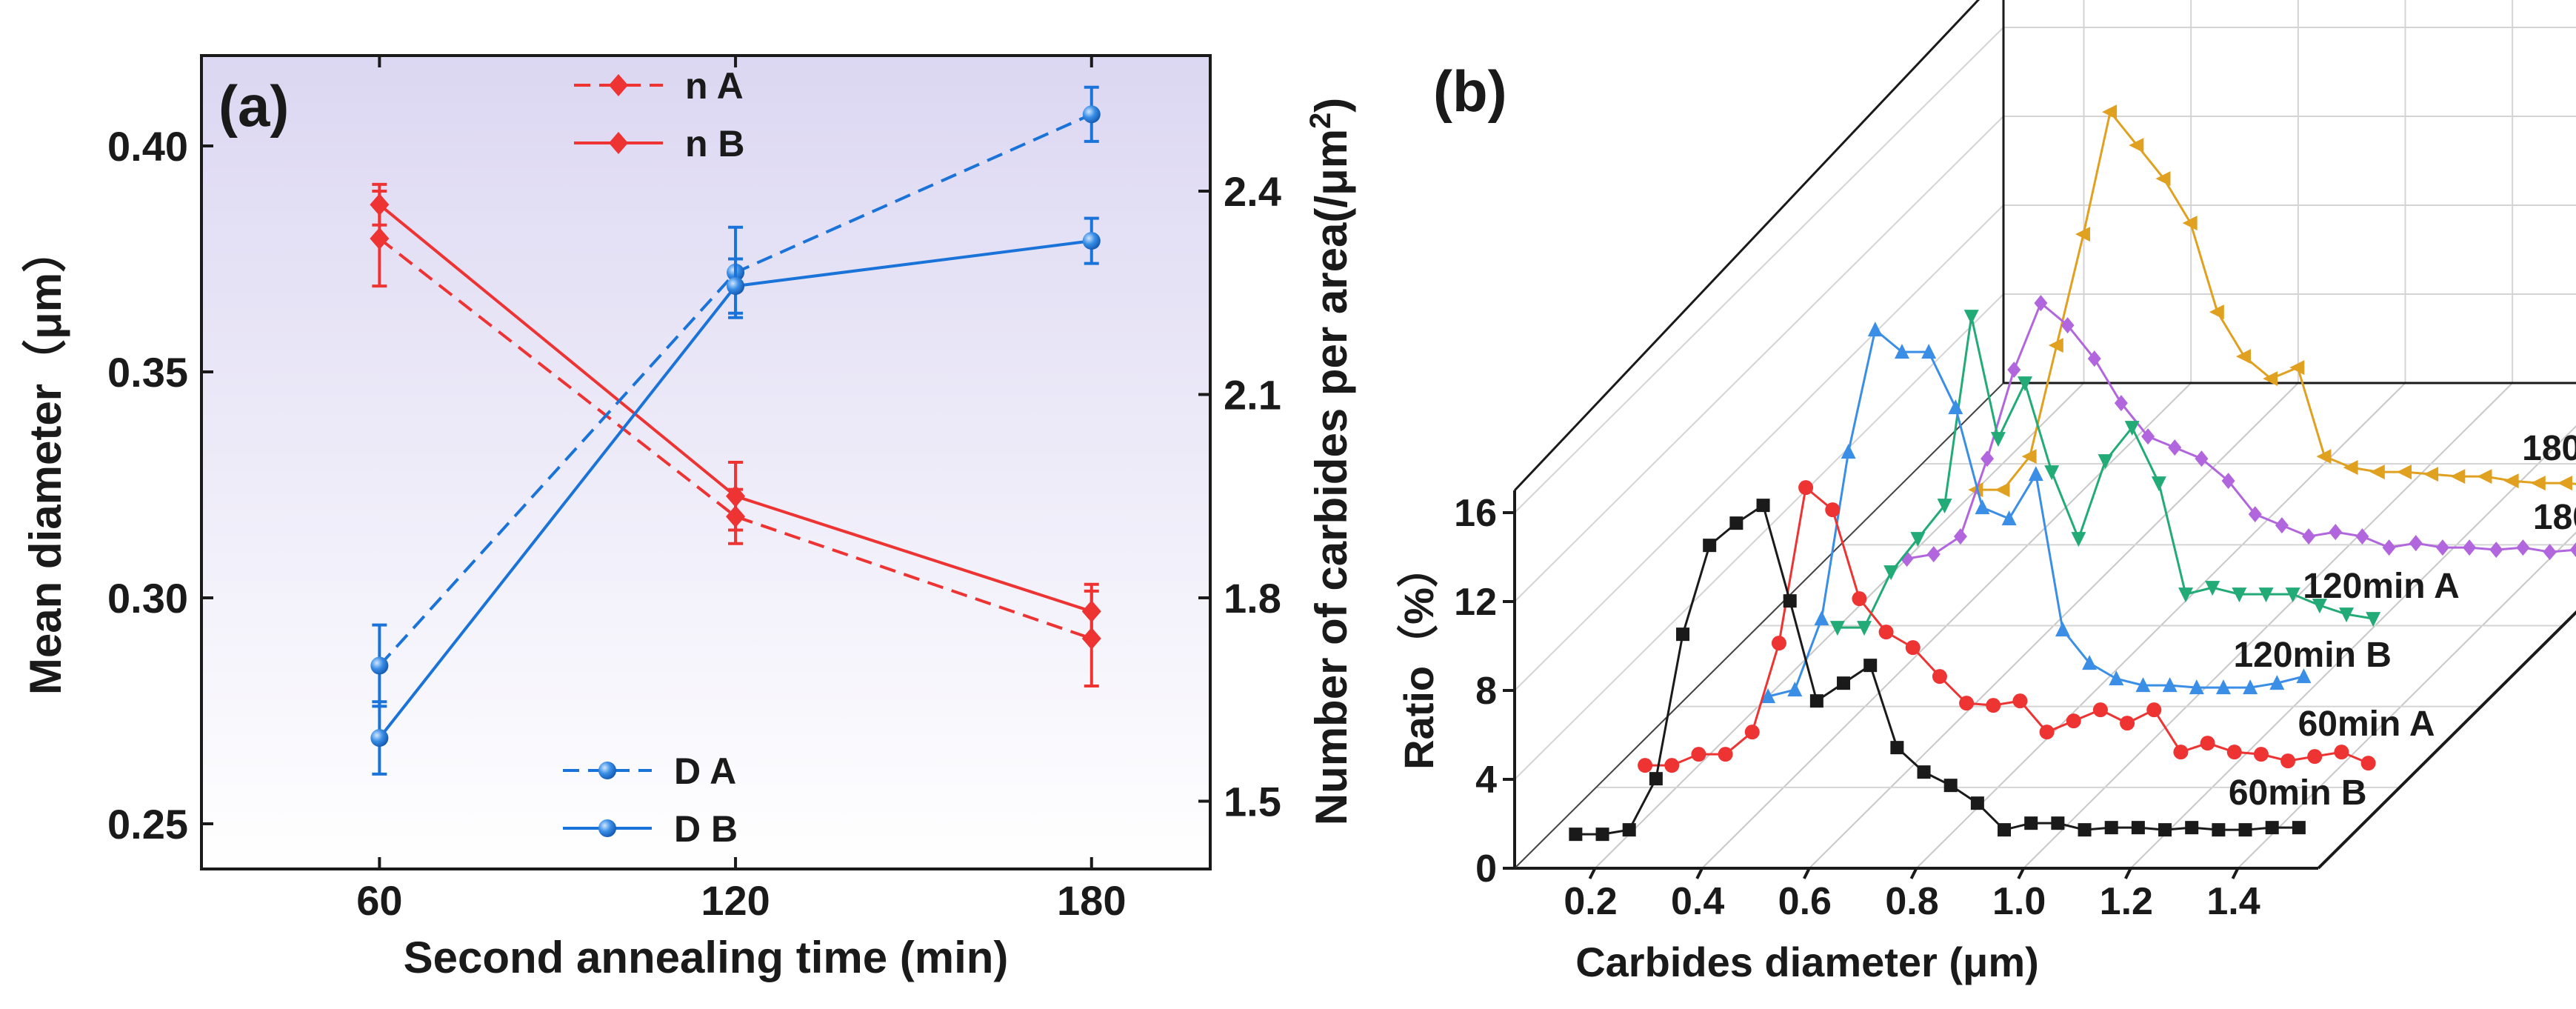  Describe the element at coordinates (1331, 105) in the screenshot. I see `y-axis-label-right-tail: )` at that location.